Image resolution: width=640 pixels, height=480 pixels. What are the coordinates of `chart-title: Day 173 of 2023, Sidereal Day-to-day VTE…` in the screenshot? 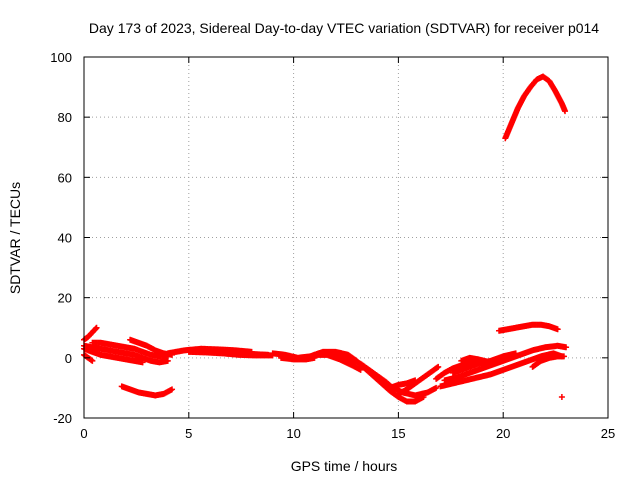 It's located at (344, 28).